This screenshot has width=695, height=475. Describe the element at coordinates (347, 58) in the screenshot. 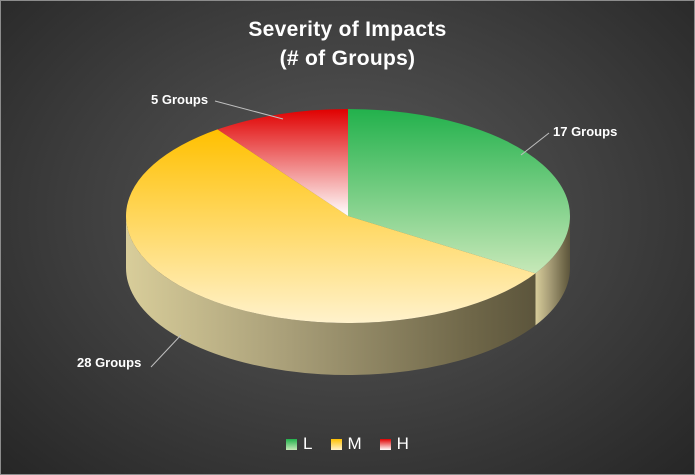

I see `chart-title-line-2: (# of Groups)` at that location.